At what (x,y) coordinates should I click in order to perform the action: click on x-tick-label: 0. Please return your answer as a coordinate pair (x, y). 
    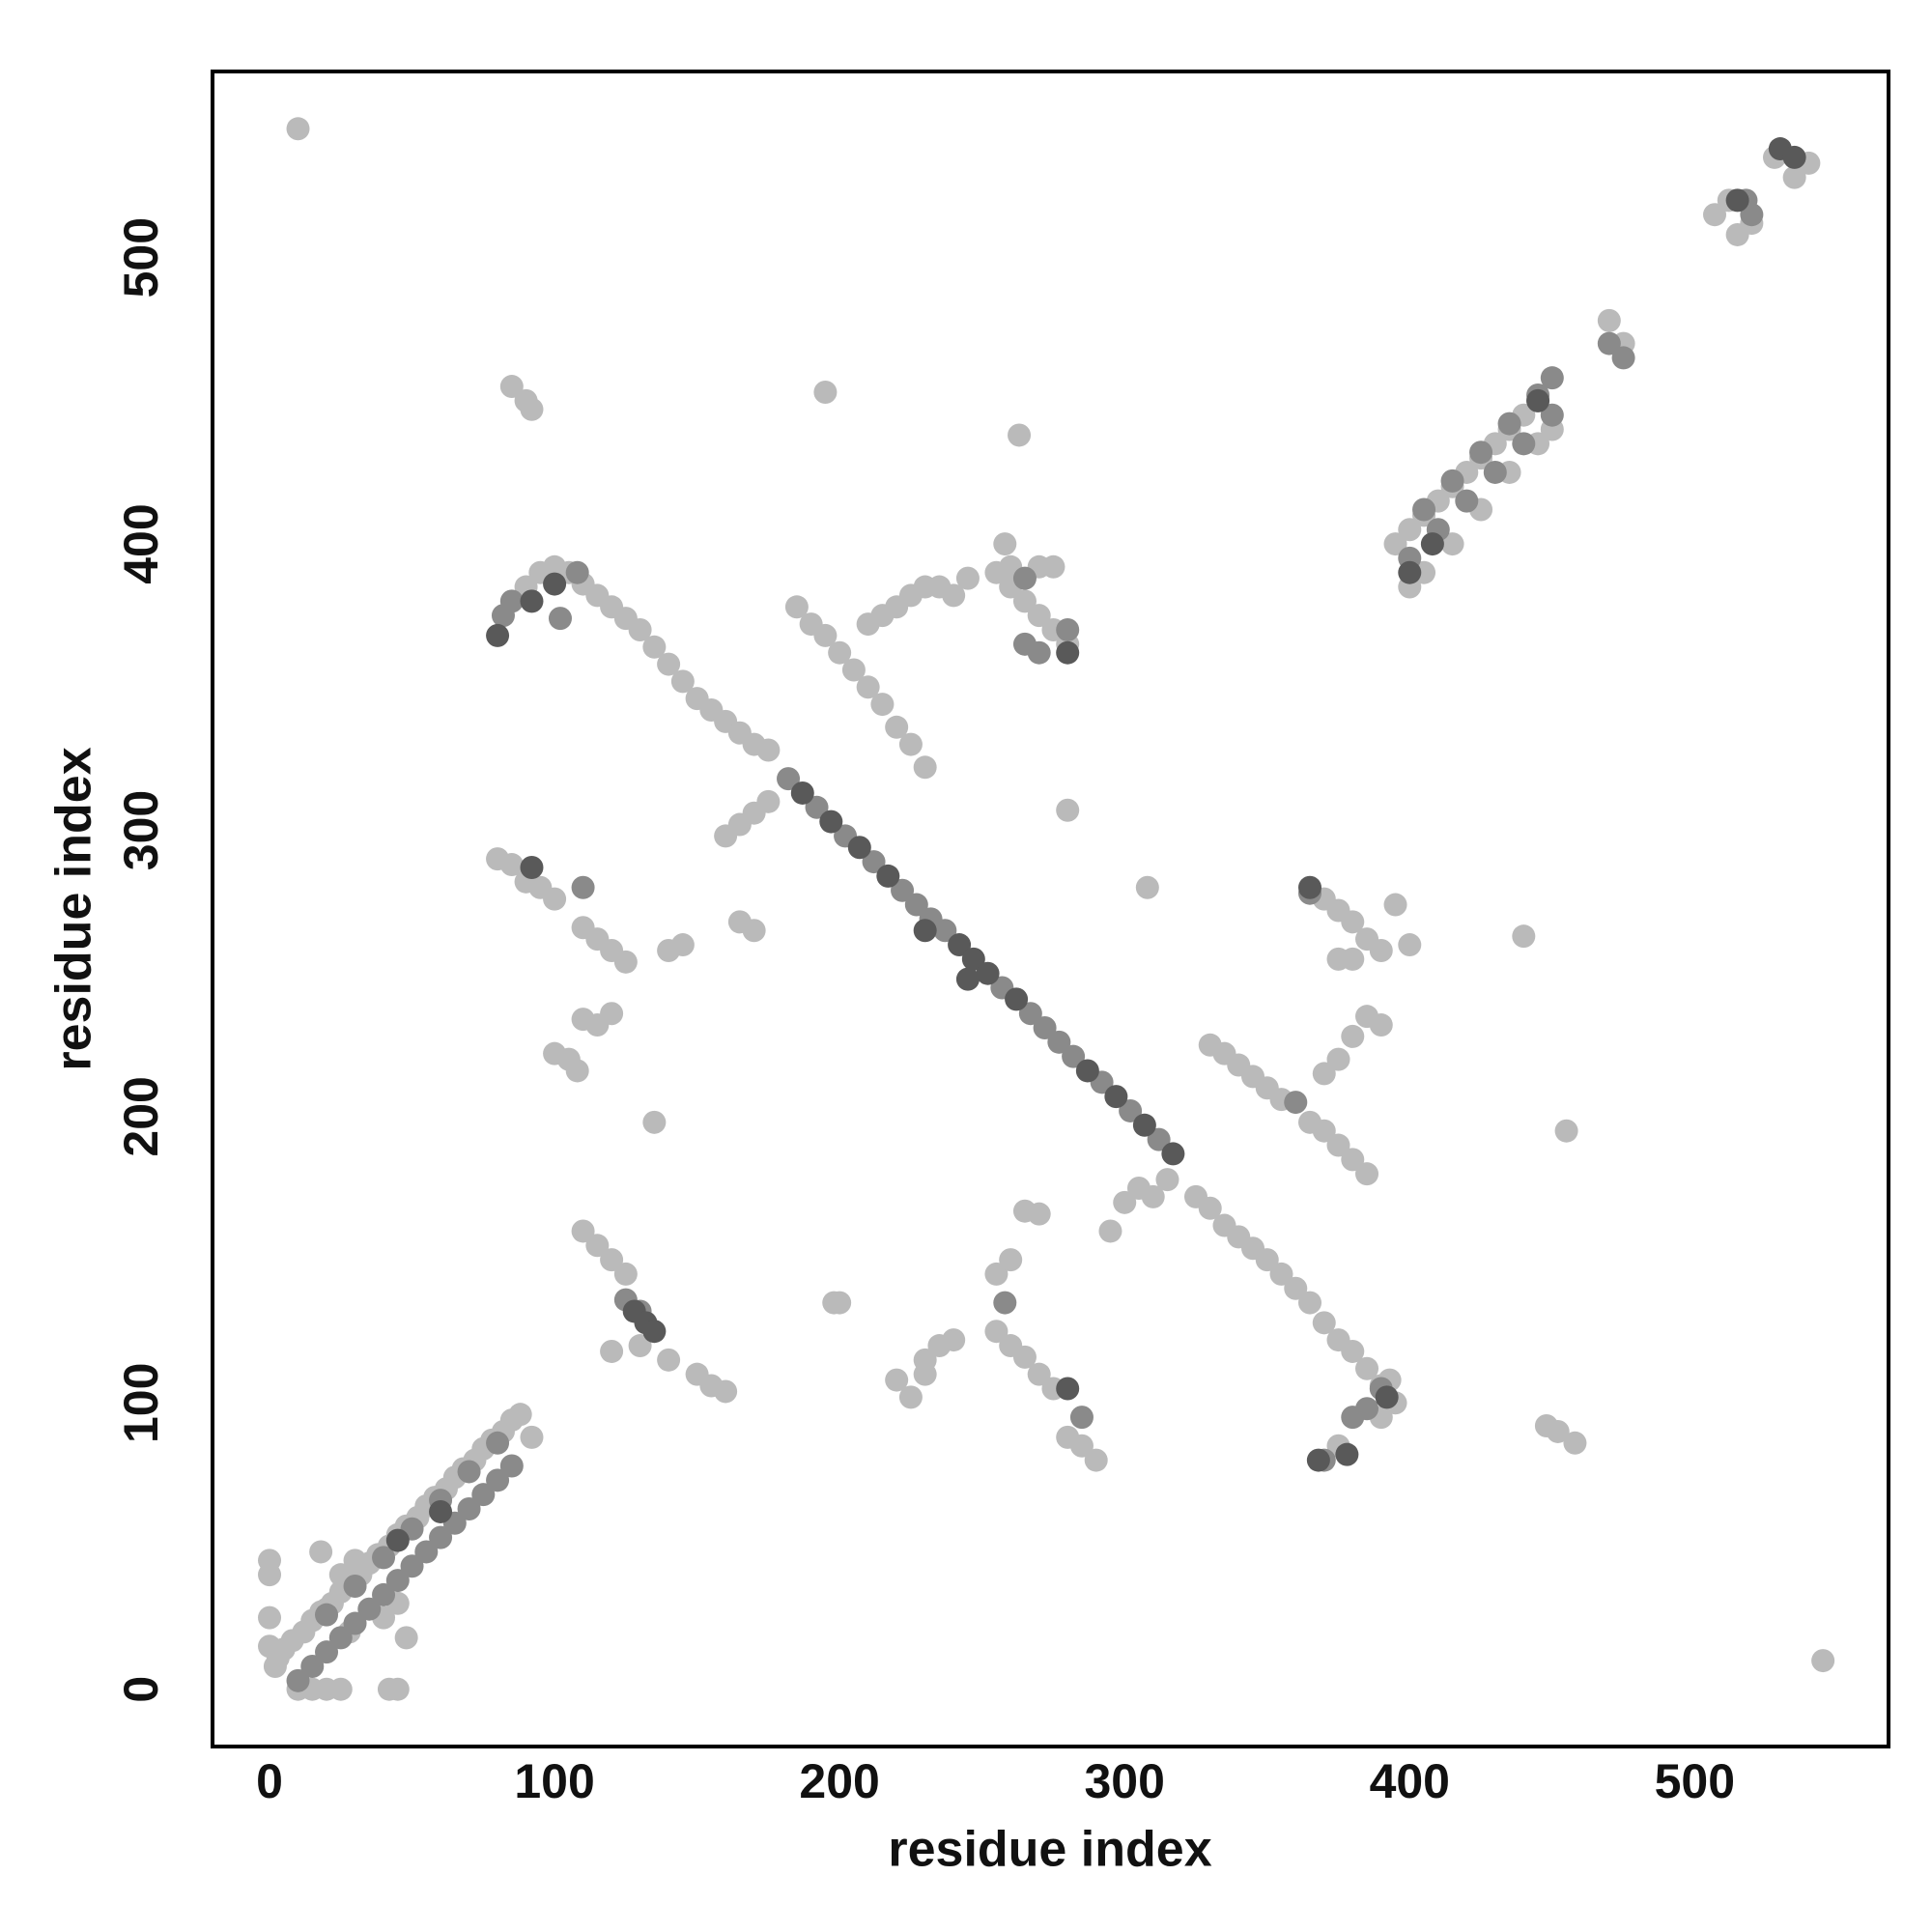
    Looking at the image, I should click on (269, 1781).